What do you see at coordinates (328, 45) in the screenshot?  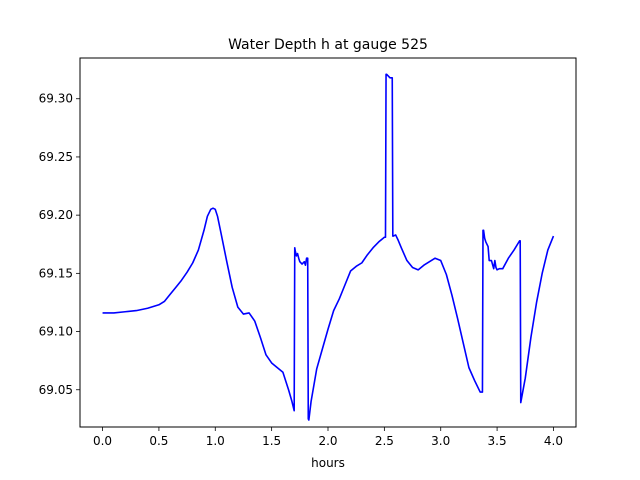 I see `chart-title: Water Depth h at gauge 525` at bounding box center [328, 45].